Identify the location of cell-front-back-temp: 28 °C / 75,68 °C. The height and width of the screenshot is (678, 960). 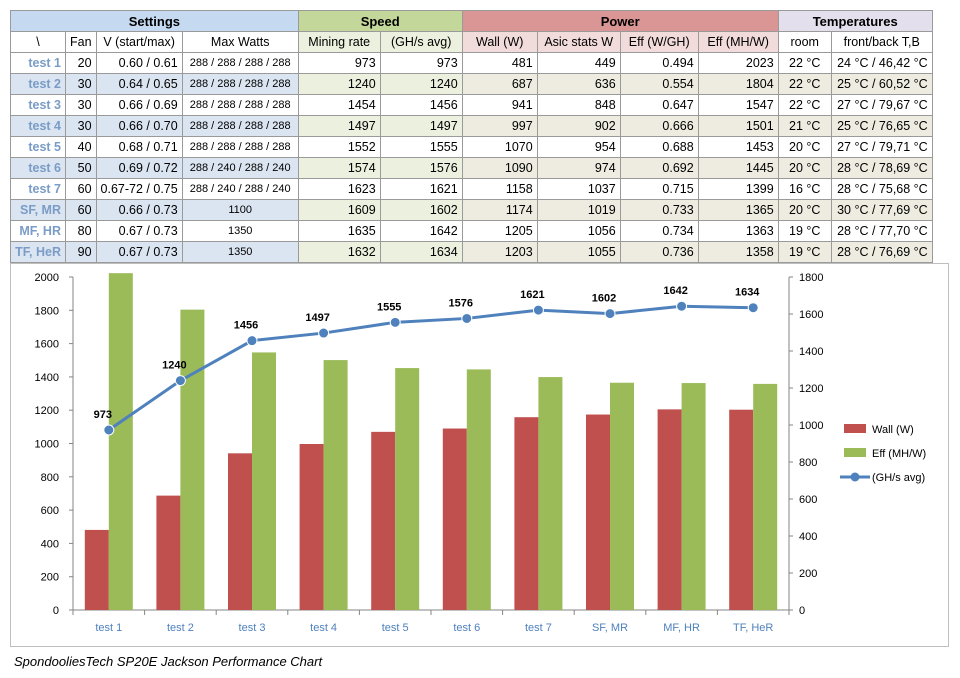
(881, 189).